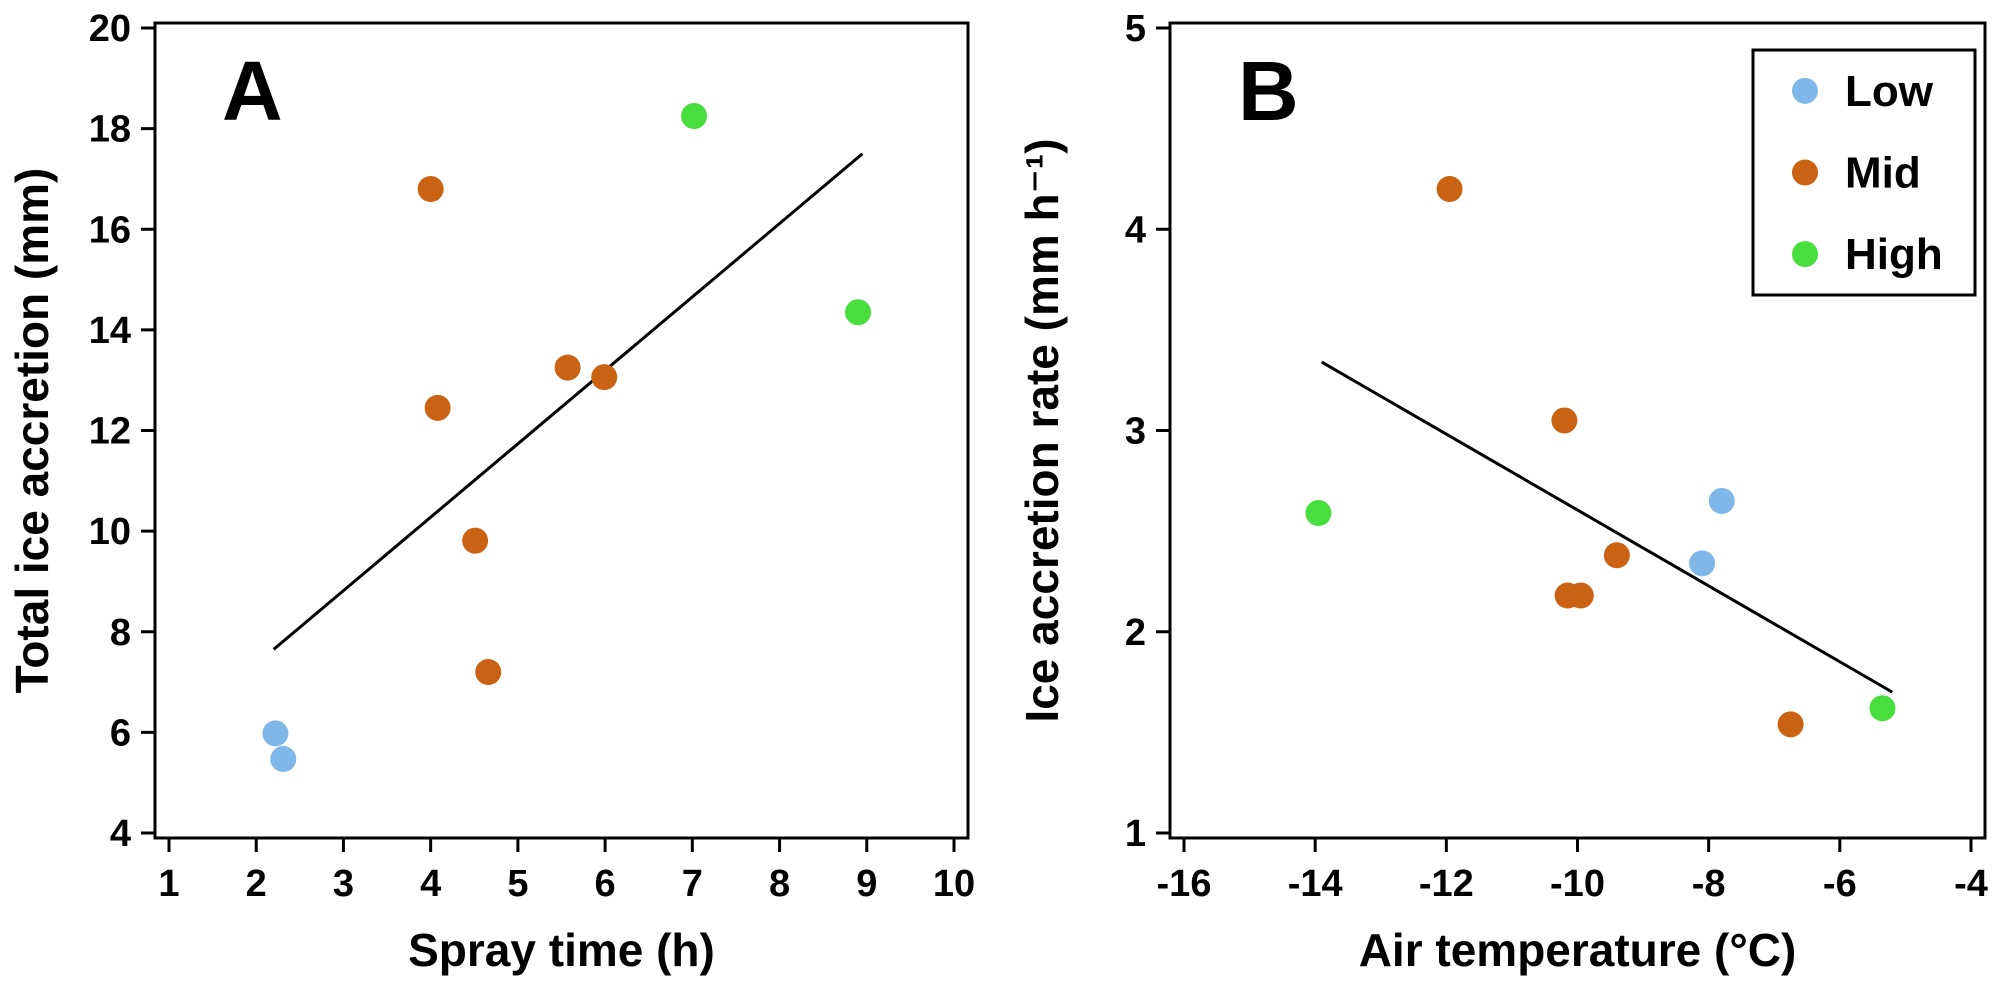 The height and width of the screenshot is (981, 2000). Describe the element at coordinates (1805, 90) in the screenshot. I see `legend-marker-low` at that location.